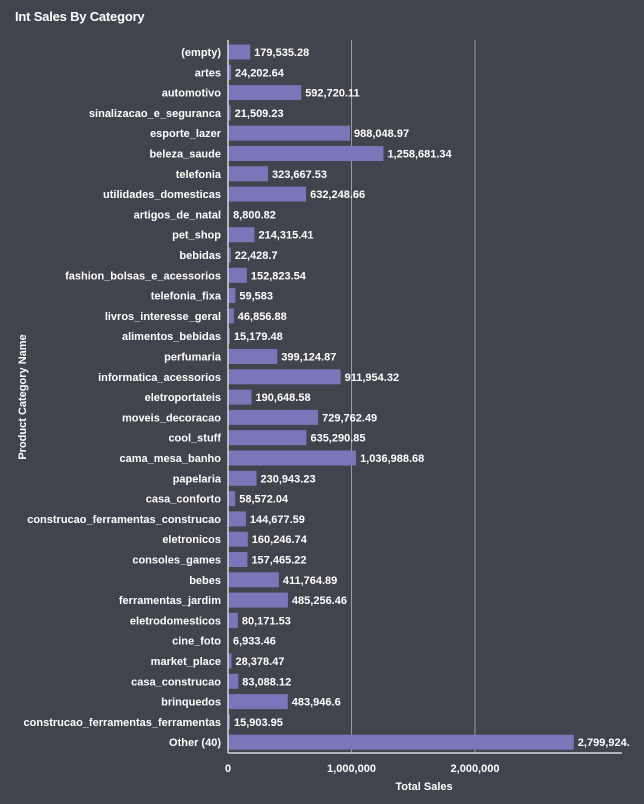 Image resolution: width=644 pixels, height=804 pixels. Describe the element at coordinates (122, 723) in the screenshot. I see `category-label-33: construcao_ferramentas_ferramentas` at that location.